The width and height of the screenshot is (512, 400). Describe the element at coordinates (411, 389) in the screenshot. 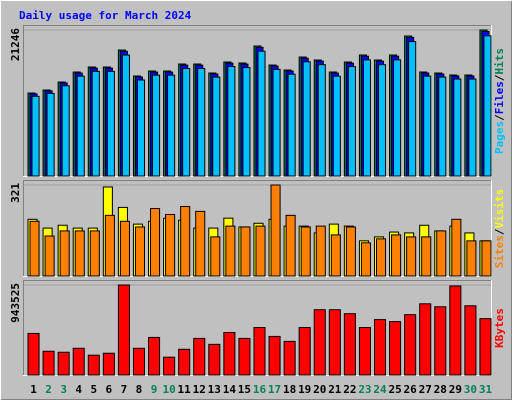

I see `x-tick-label: 26` at that location.